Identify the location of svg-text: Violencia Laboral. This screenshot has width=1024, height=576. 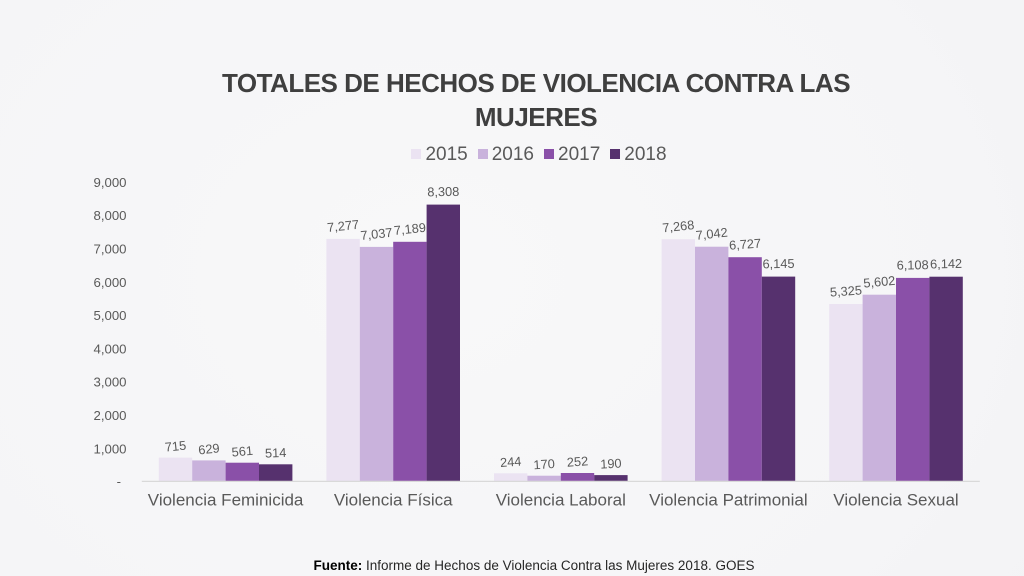
(561, 500).